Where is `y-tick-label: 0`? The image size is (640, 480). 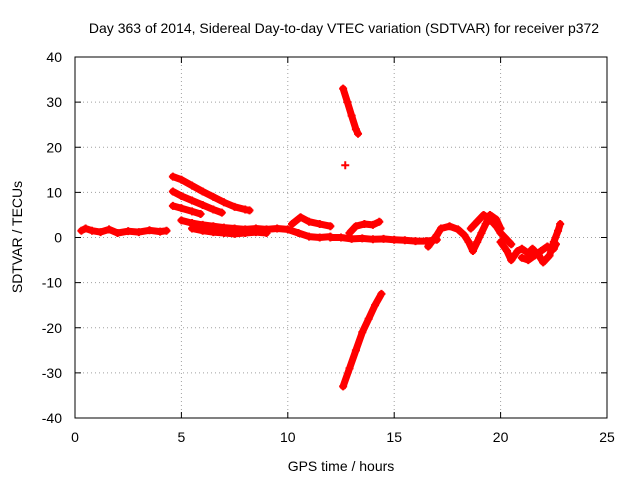
y-tick-label: 0 is located at coordinates (58, 238).